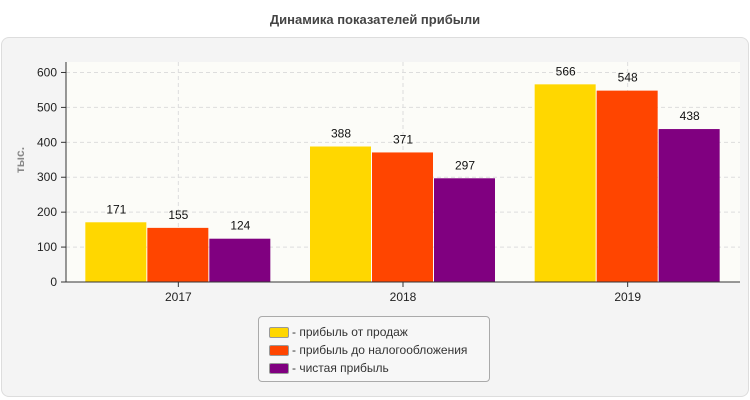  Describe the element at coordinates (53, 282) in the screenshot. I see `y-tick-label: 0` at that location.